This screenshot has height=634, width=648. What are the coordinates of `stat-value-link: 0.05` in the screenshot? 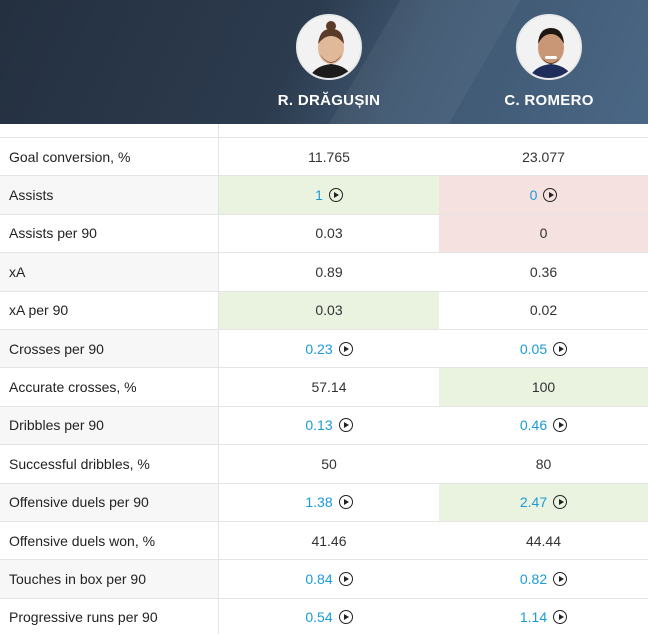 It's located at (533, 348).